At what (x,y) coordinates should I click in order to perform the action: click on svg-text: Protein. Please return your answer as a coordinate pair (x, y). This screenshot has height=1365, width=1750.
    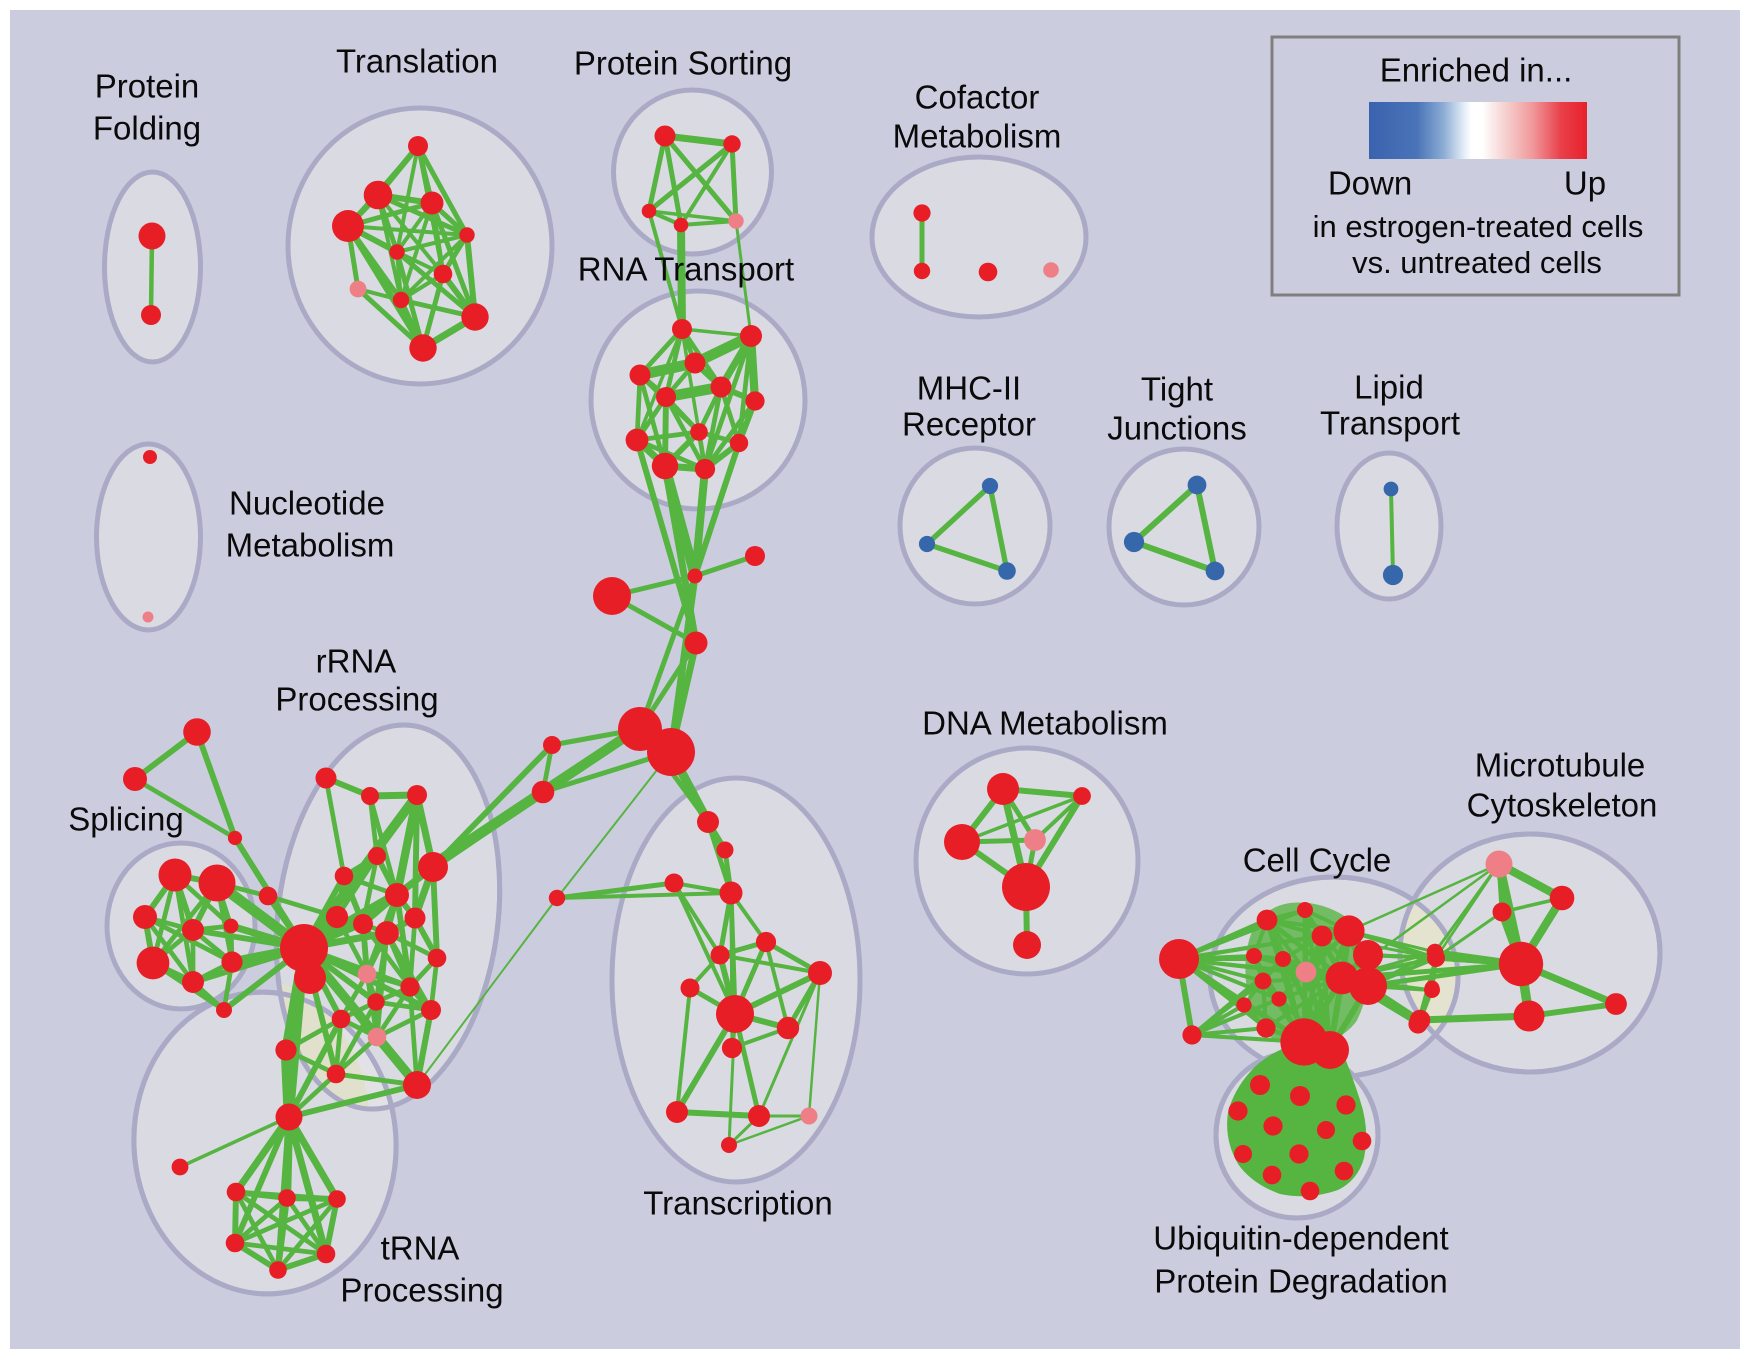
    Looking at the image, I should click on (147, 86).